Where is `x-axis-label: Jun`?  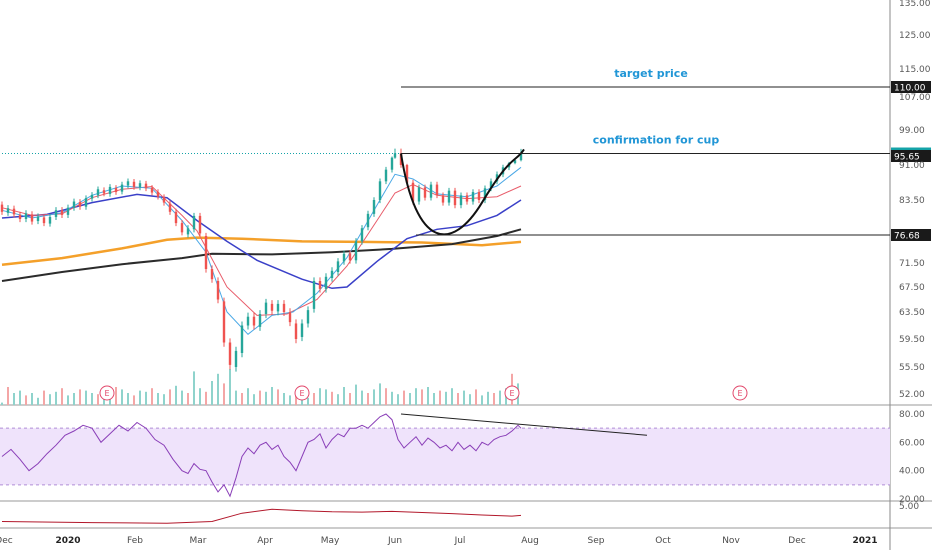 x-axis-label: Jun is located at coordinates (394, 541).